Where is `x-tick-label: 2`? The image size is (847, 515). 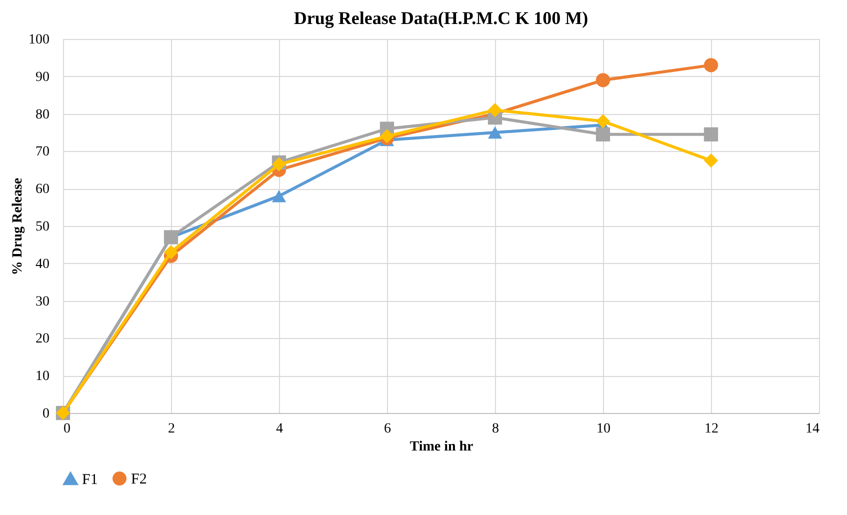 x-tick-label: 2 is located at coordinates (171, 429).